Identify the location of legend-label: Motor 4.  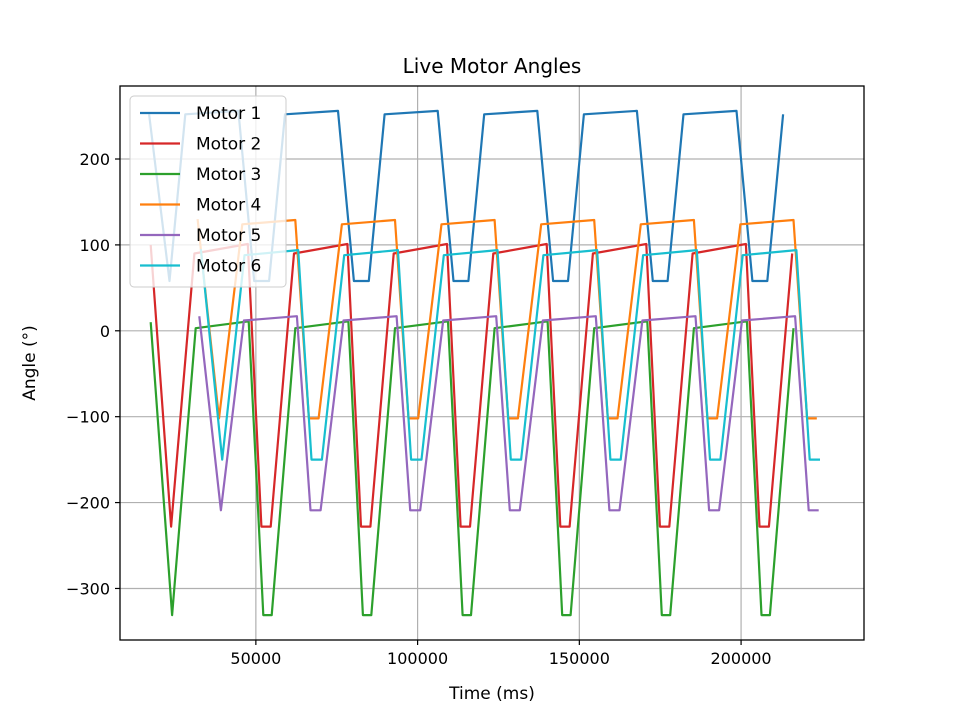
(228, 206).